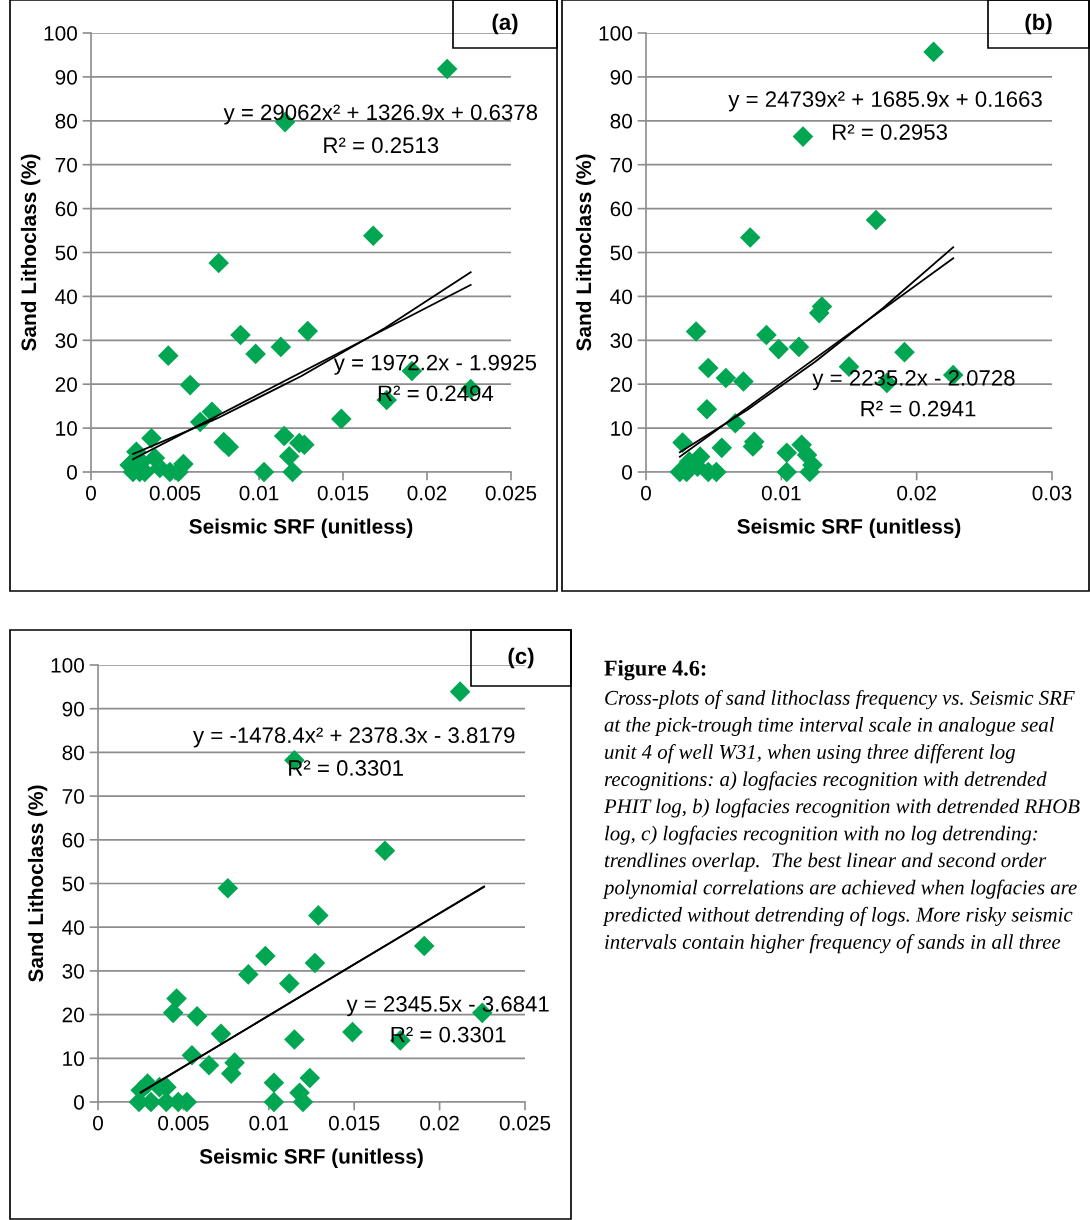  Describe the element at coordinates (890, 132) in the screenshot. I see `annotation: R² = 0.2953` at that location.